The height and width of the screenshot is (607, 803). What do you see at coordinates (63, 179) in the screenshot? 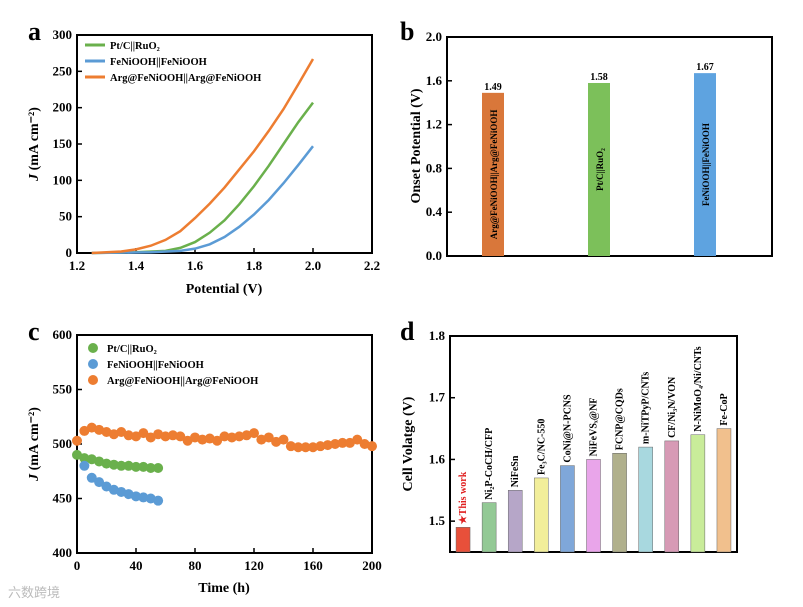
I see `y-tick-label: 100` at bounding box center [63, 179].